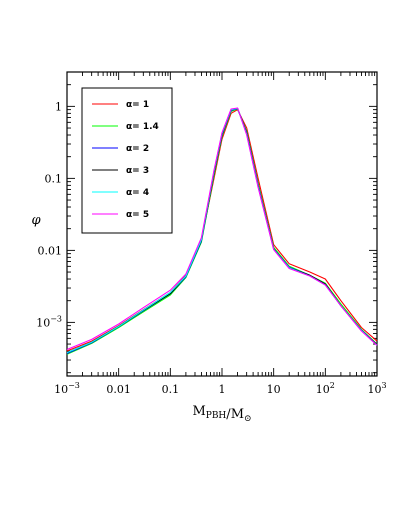  I want to click on y-tick-label: 0.1, so click(54, 178).